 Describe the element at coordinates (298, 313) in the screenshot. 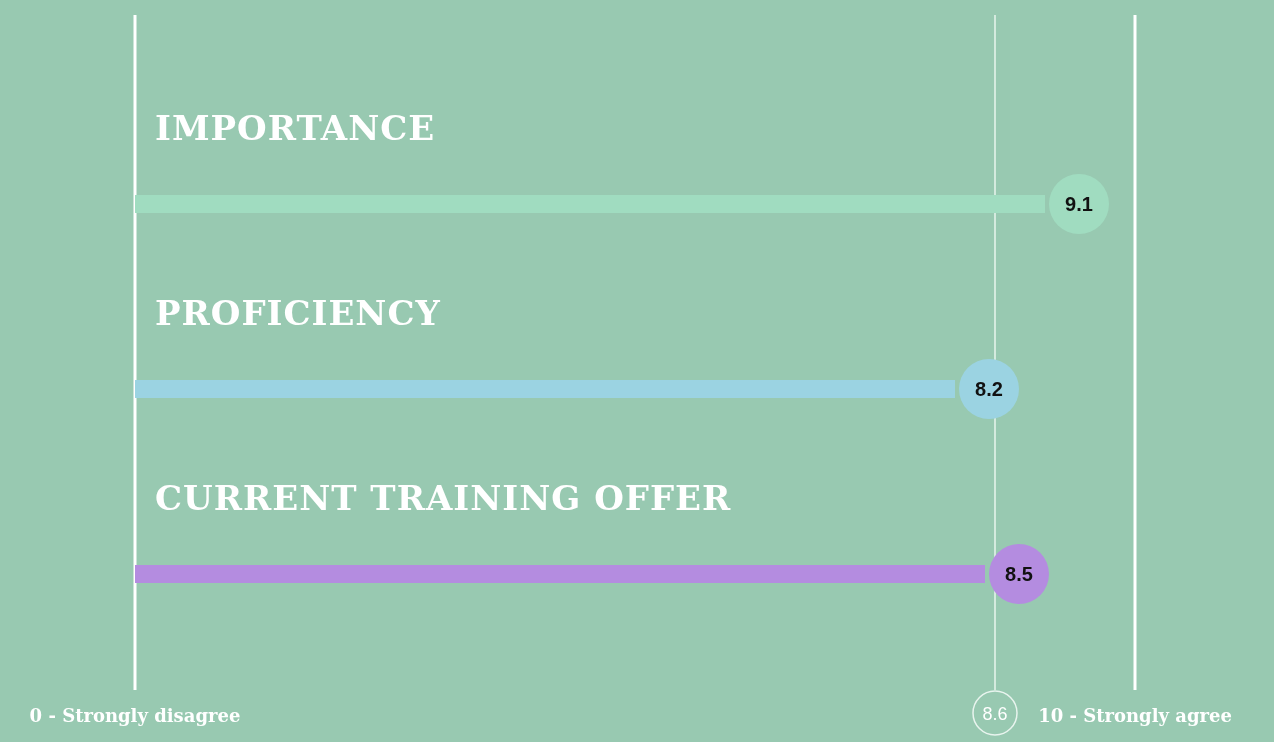

I see `y-tick-label: PROFICIENCY` at that location.